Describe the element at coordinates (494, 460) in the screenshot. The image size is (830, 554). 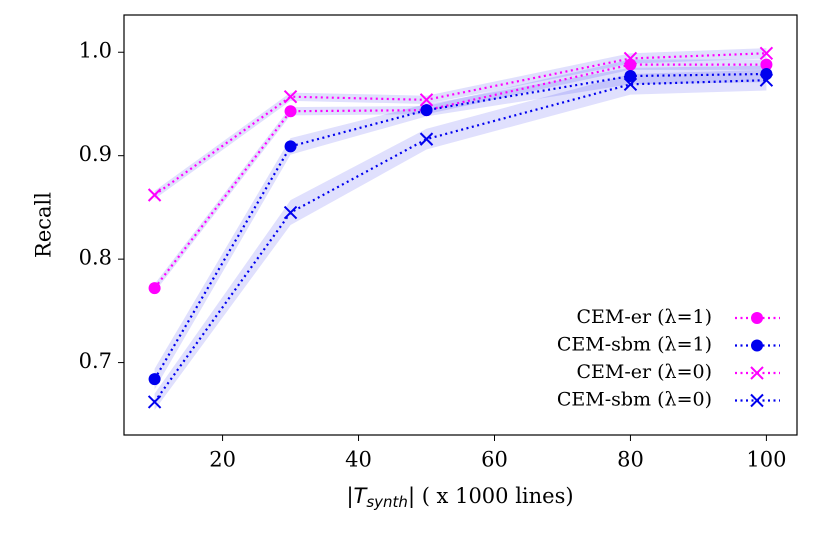
I see `x-tick-label: 60` at that location.